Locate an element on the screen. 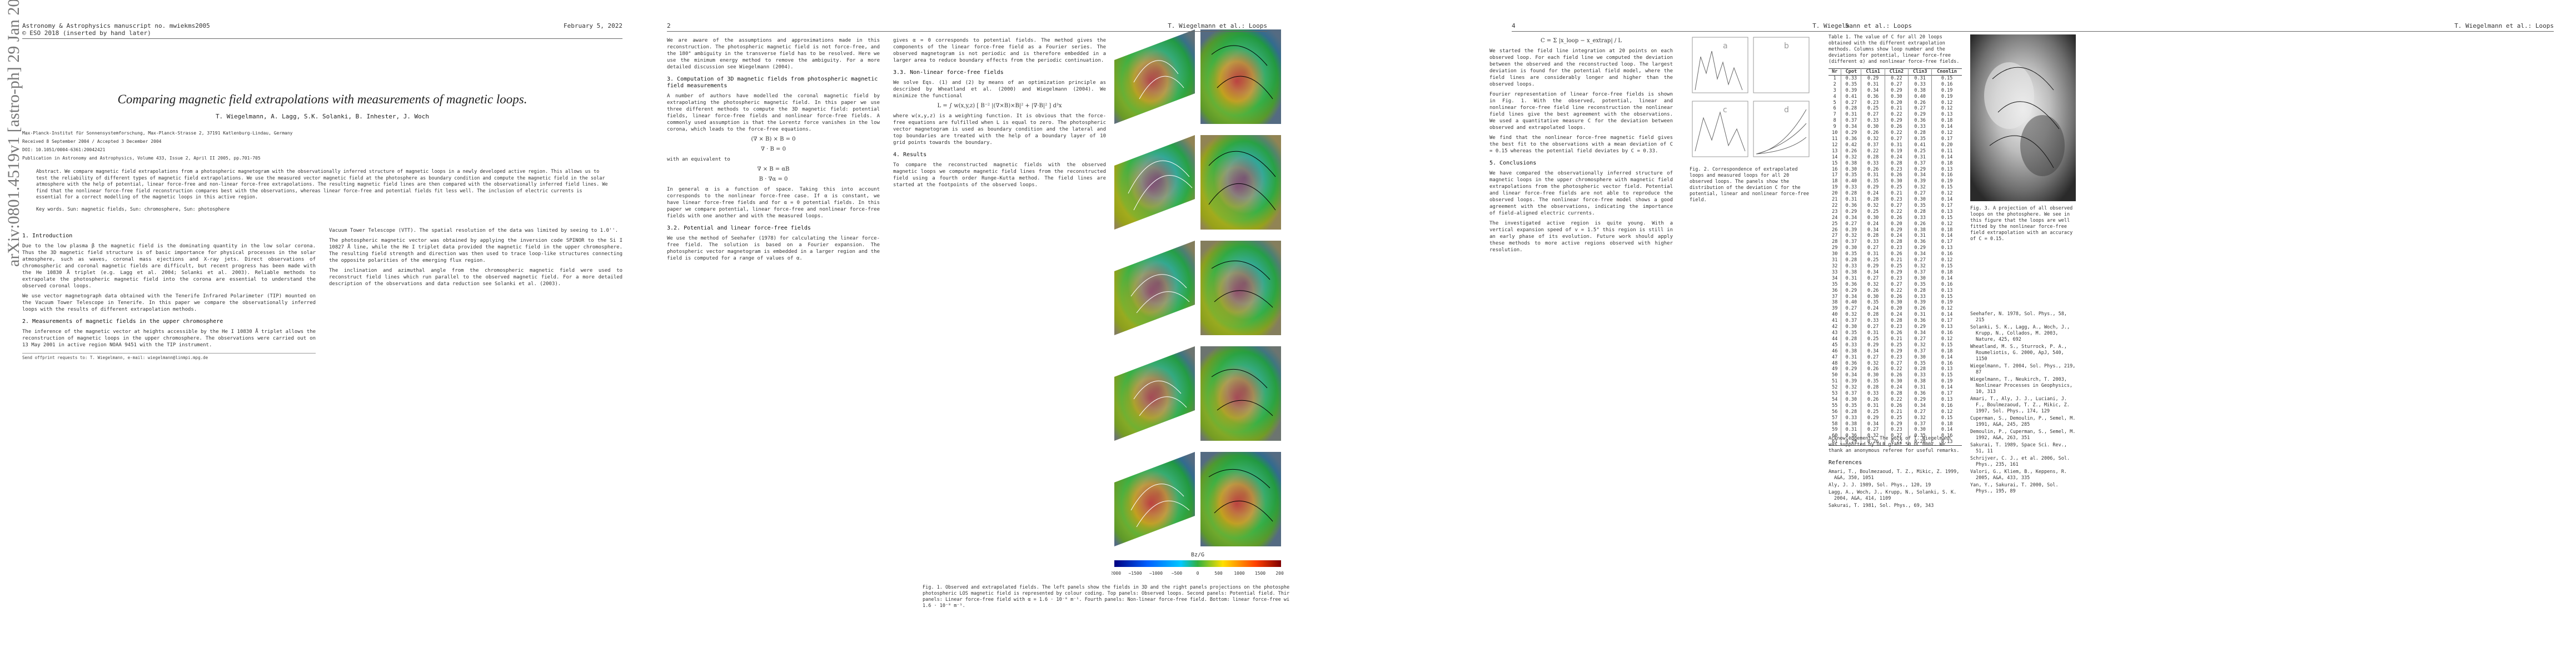 This screenshot has height=667, width=2576. table-cell: 0.32 is located at coordinates (1919, 188).